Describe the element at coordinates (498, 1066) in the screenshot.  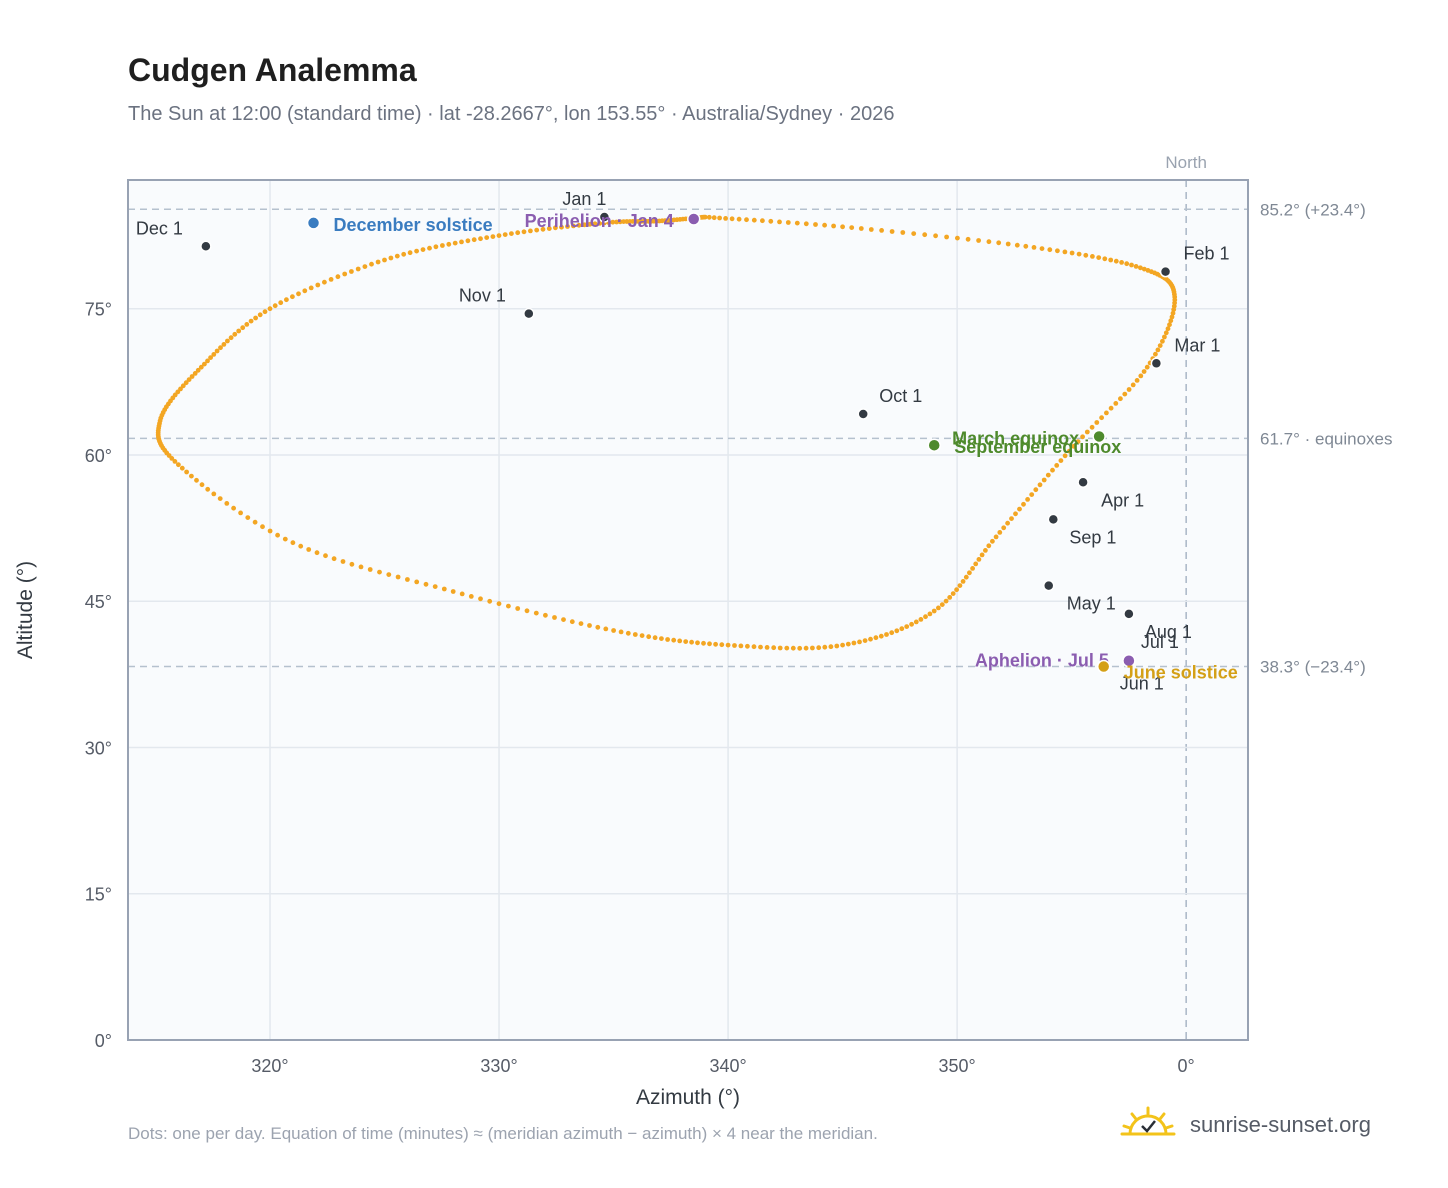
I see `x-tick-label: 330°` at that location.